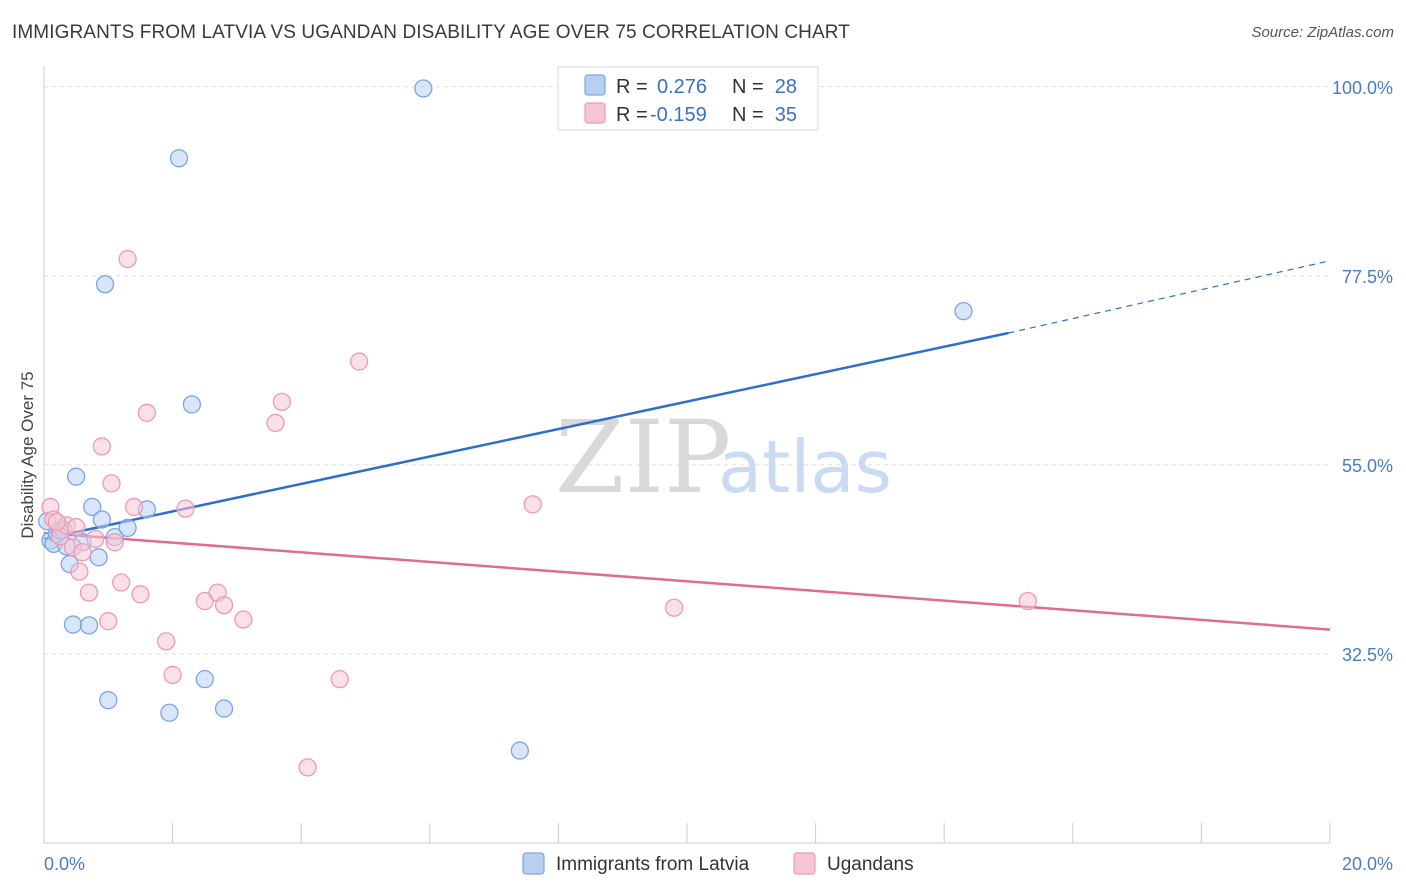  Describe the element at coordinates (533, 863) in the screenshot. I see `series-swatch-latvia` at that location.